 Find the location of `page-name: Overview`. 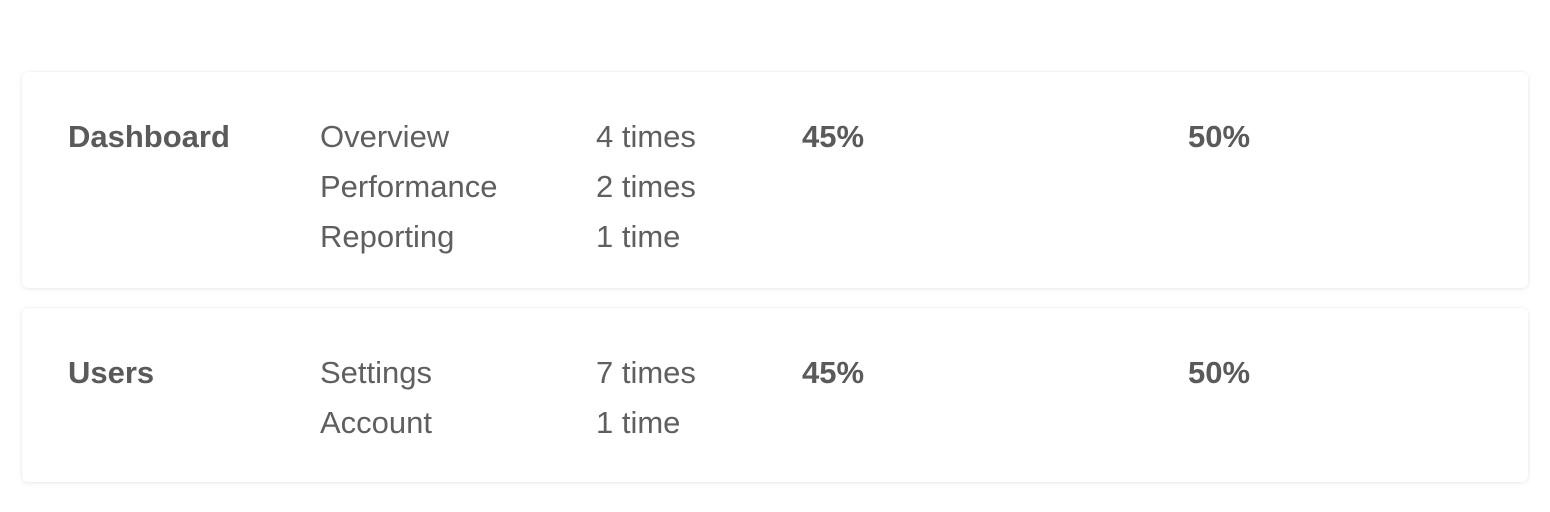

page-name: Overview is located at coordinates (385, 136).